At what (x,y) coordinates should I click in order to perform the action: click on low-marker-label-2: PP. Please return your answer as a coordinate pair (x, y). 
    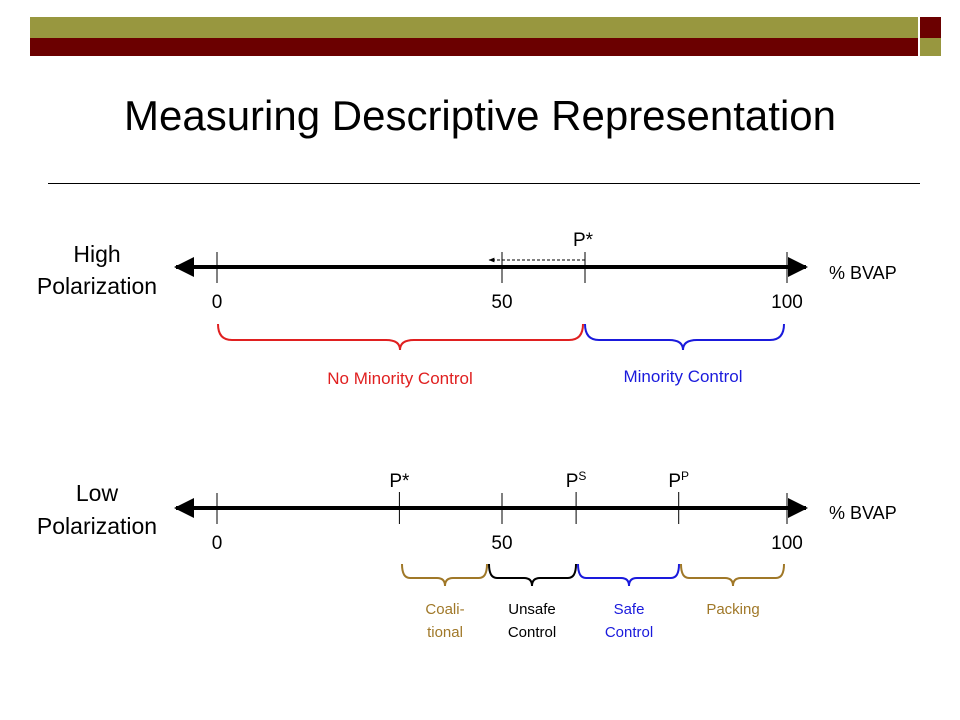
    Looking at the image, I should click on (678, 480).